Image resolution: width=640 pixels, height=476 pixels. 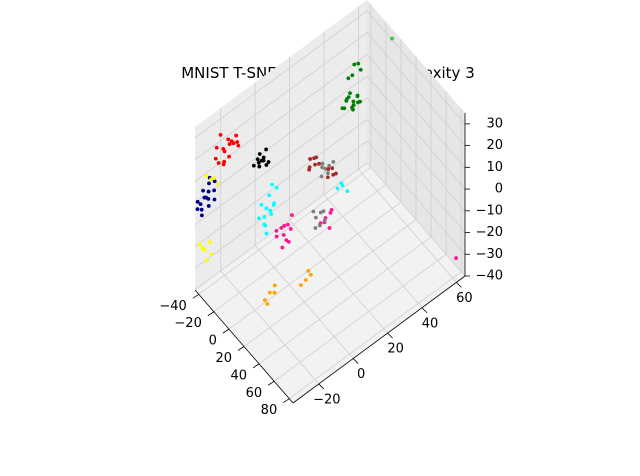 I want to click on z-tick-label: −20, so click(x=489, y=232).